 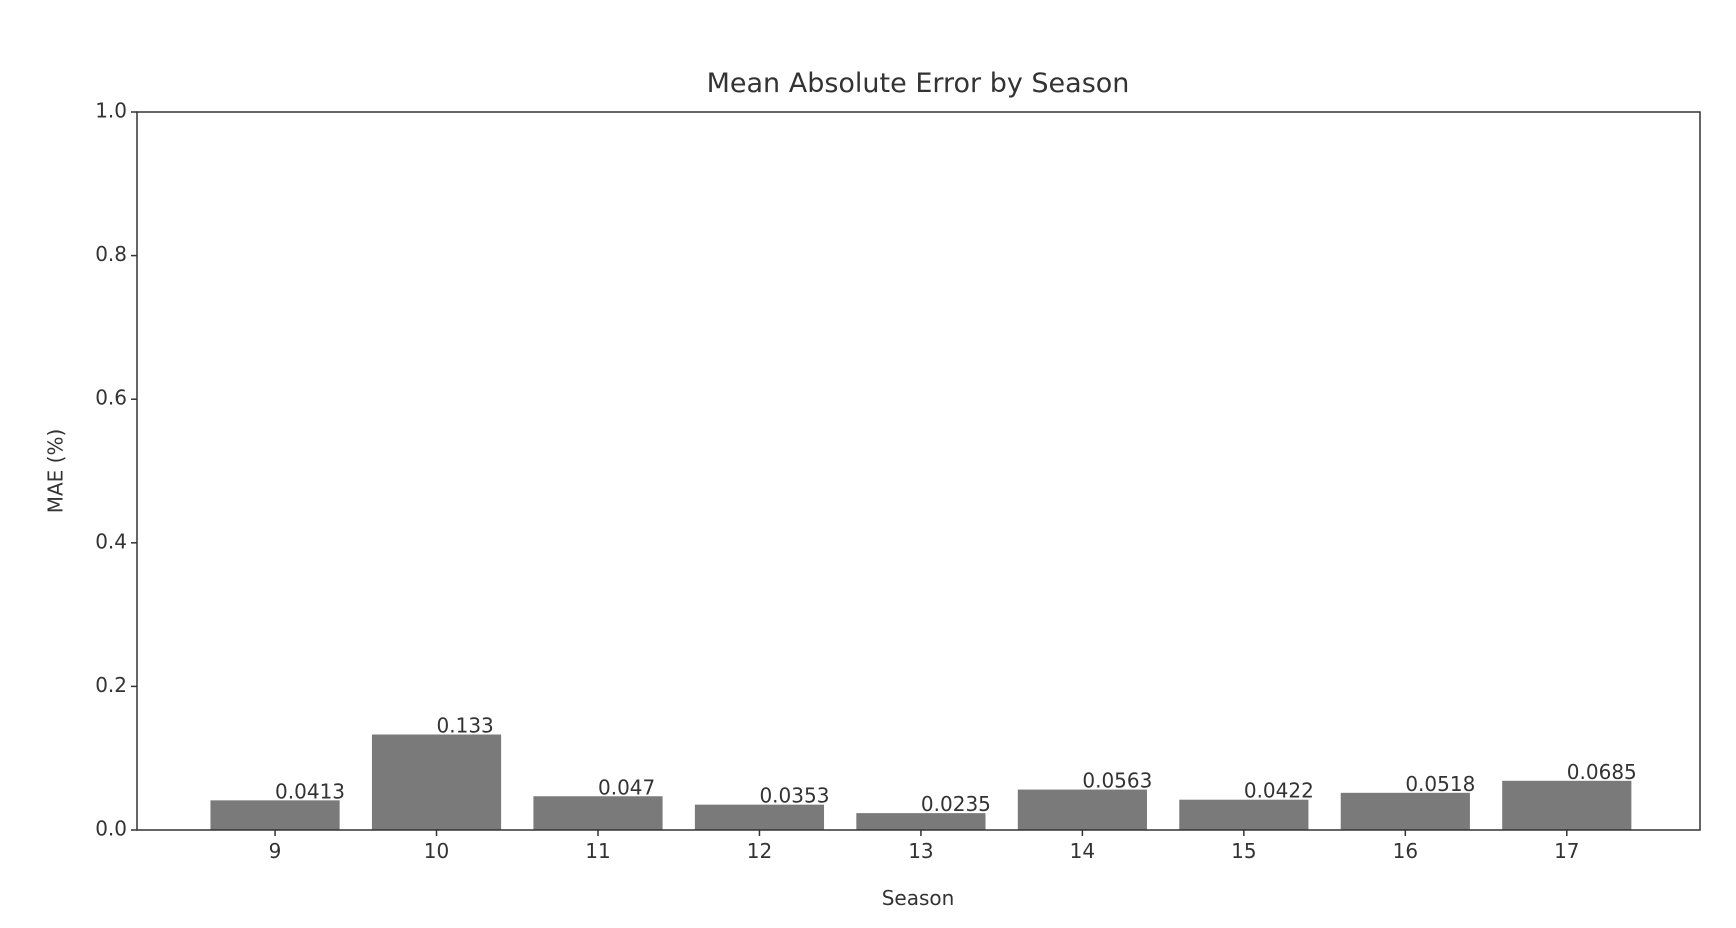 What do you see at coordinates (275, 851) in the screenshot?
I see `x-tick-label: 9` at bounding box center [275, 851].